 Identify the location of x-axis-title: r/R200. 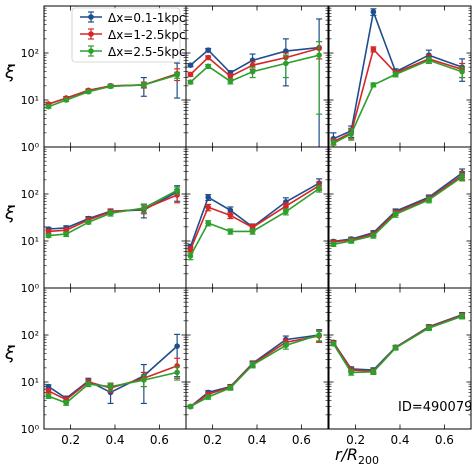
(357, 455).